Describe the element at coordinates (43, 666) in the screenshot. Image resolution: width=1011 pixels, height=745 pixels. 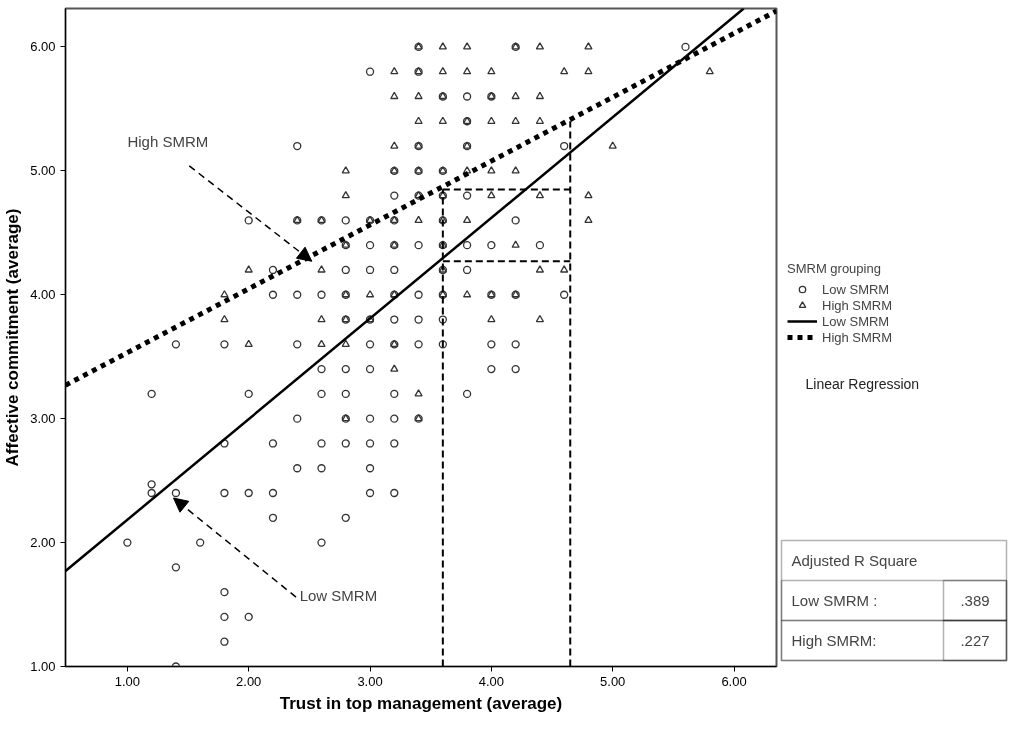
I see `y-tick-label: 1.00` at that location.